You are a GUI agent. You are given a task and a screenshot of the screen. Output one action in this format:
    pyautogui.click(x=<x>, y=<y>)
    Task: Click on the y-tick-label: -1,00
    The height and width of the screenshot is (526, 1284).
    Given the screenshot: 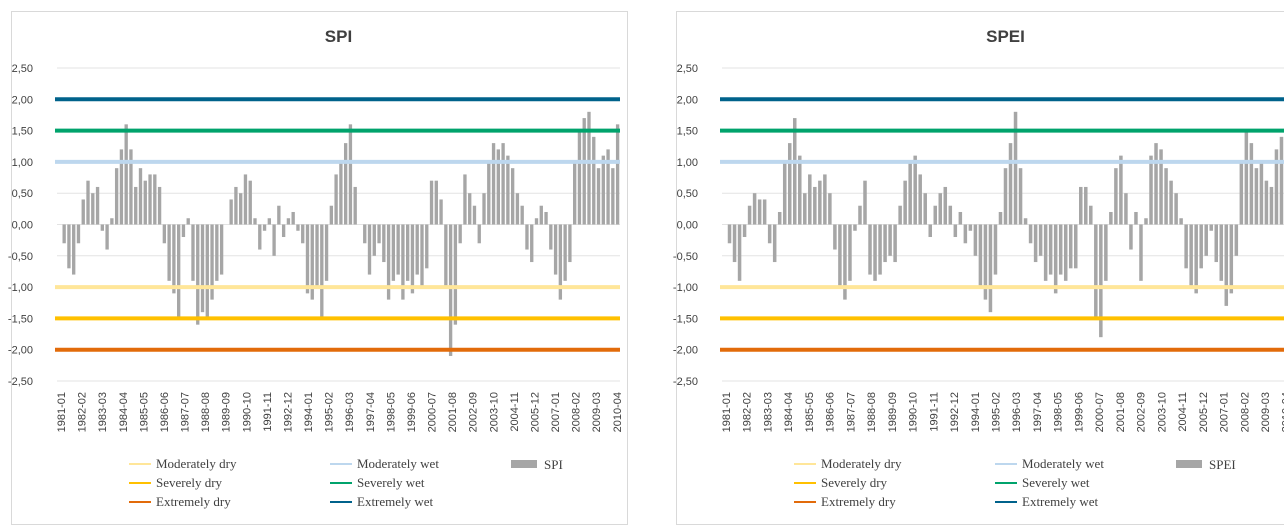 What is the action you would take?
    pyautogui.click(x=20, y=288)
    